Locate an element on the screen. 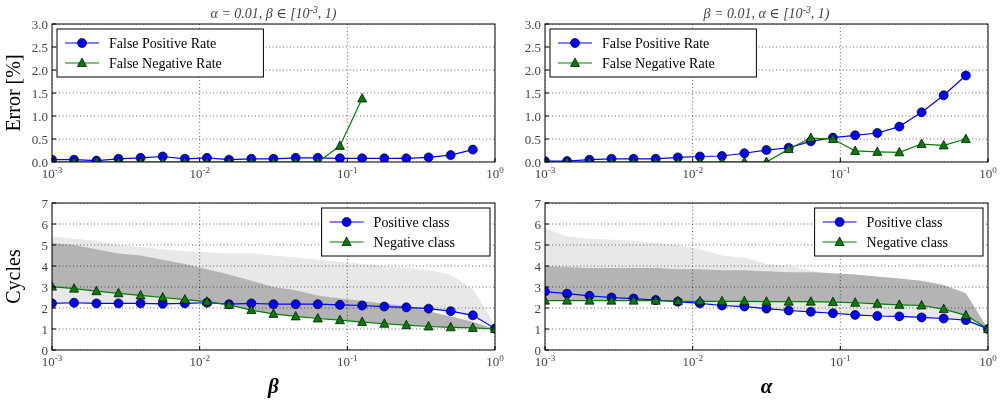 This screenshot has height=403, width=1007. chart-title: β = 0.01, α ∈ [10$^{-3}$, 1) is located at coordinates (766, 12).